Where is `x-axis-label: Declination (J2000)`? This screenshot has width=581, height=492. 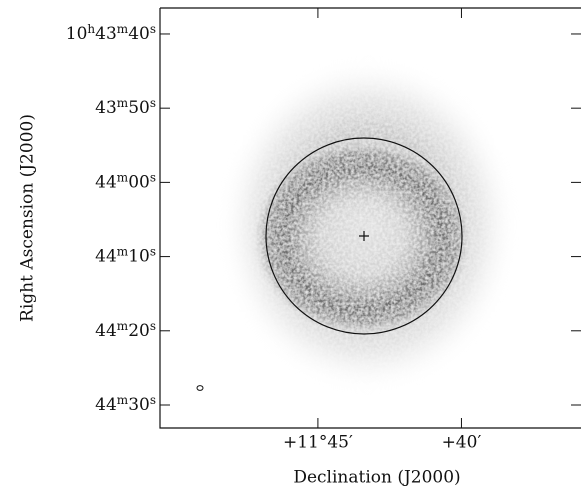
x-axis-label: Declination (J2000) is located at coordinates (376, 478).